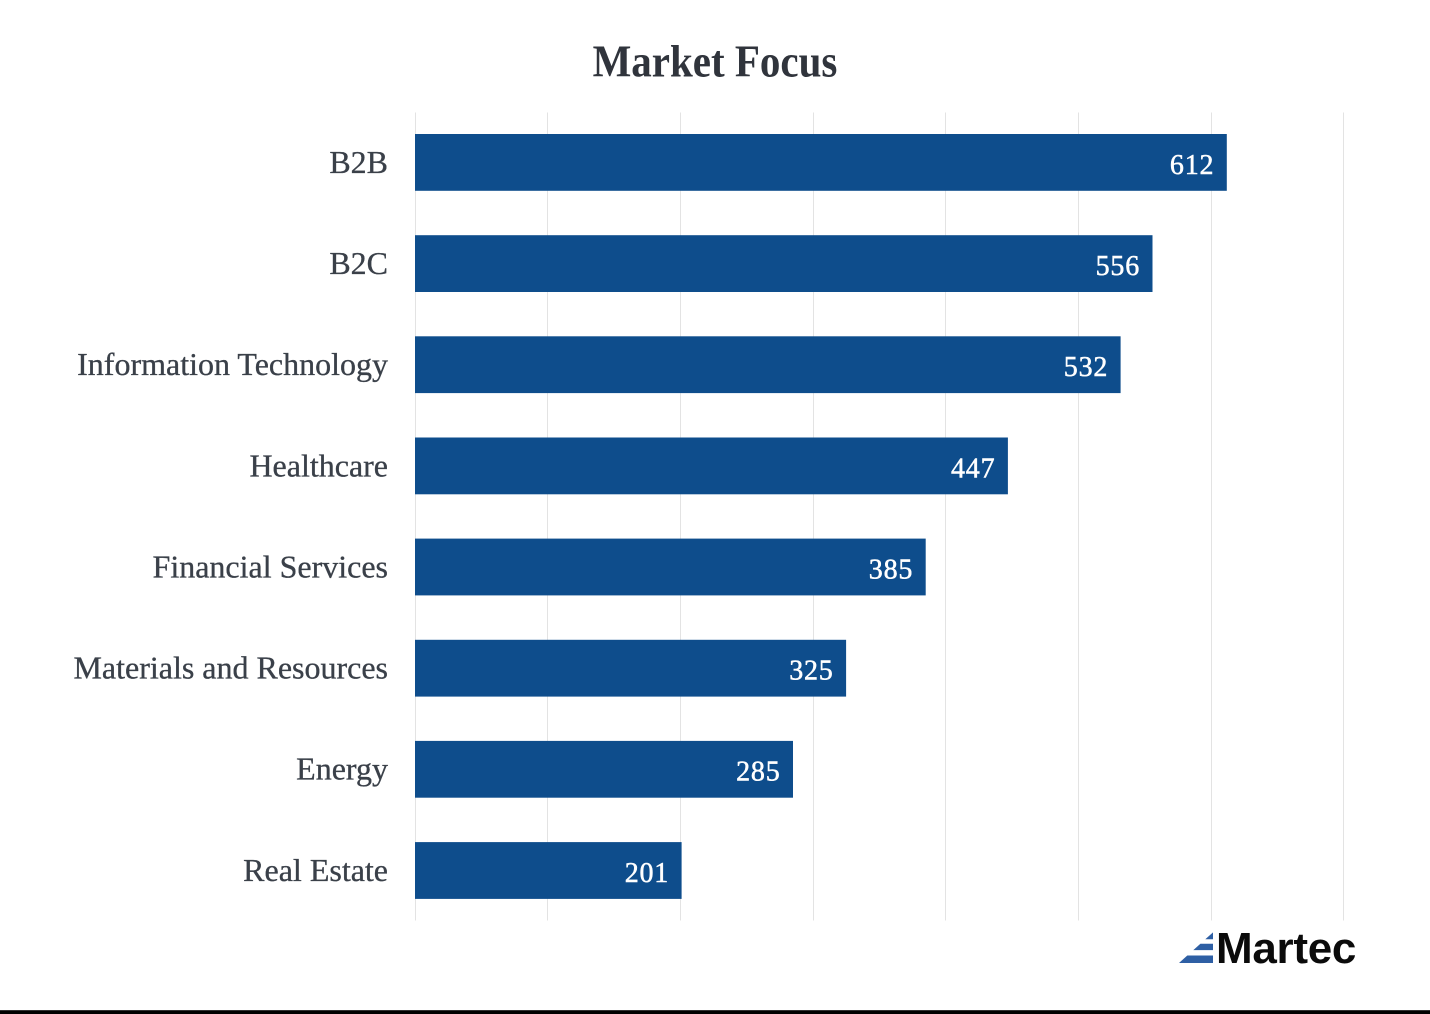  I want to click on svg-text: 285, so click(758, 772).